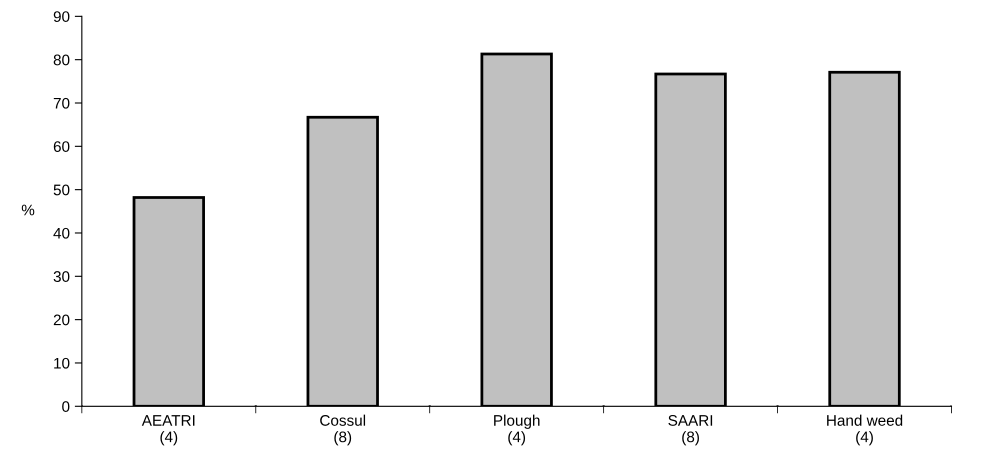  I want to click on y-tick-label: 30, so click(62, 276).